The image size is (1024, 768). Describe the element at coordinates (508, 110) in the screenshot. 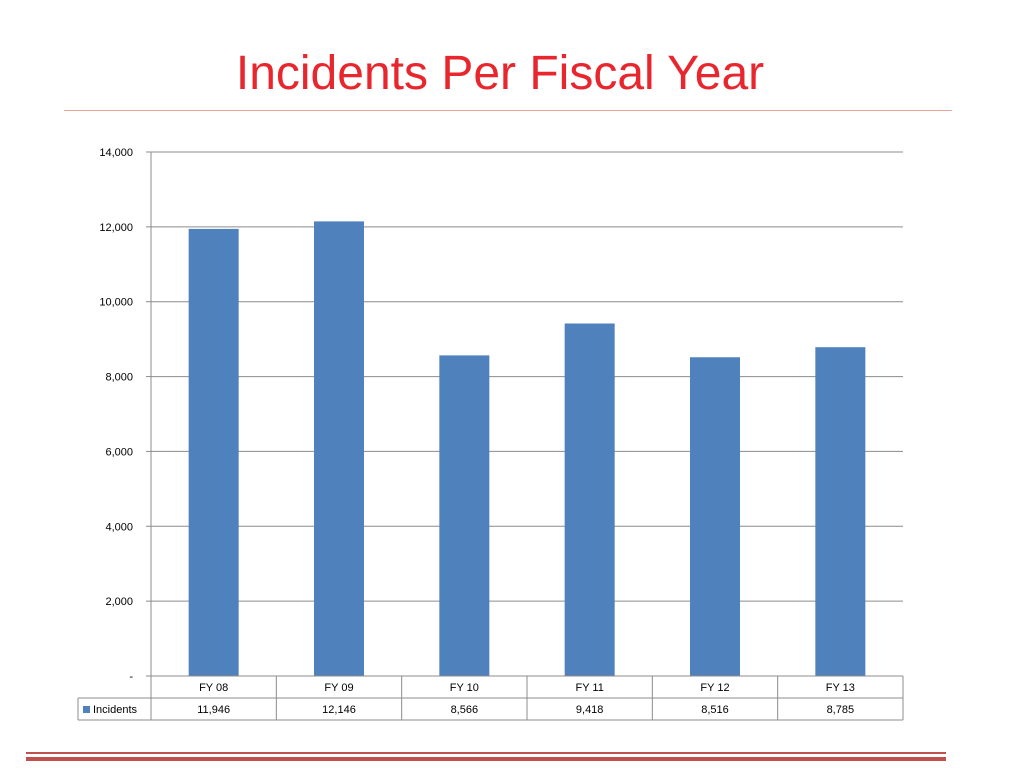

I see `title-divider` at that location.